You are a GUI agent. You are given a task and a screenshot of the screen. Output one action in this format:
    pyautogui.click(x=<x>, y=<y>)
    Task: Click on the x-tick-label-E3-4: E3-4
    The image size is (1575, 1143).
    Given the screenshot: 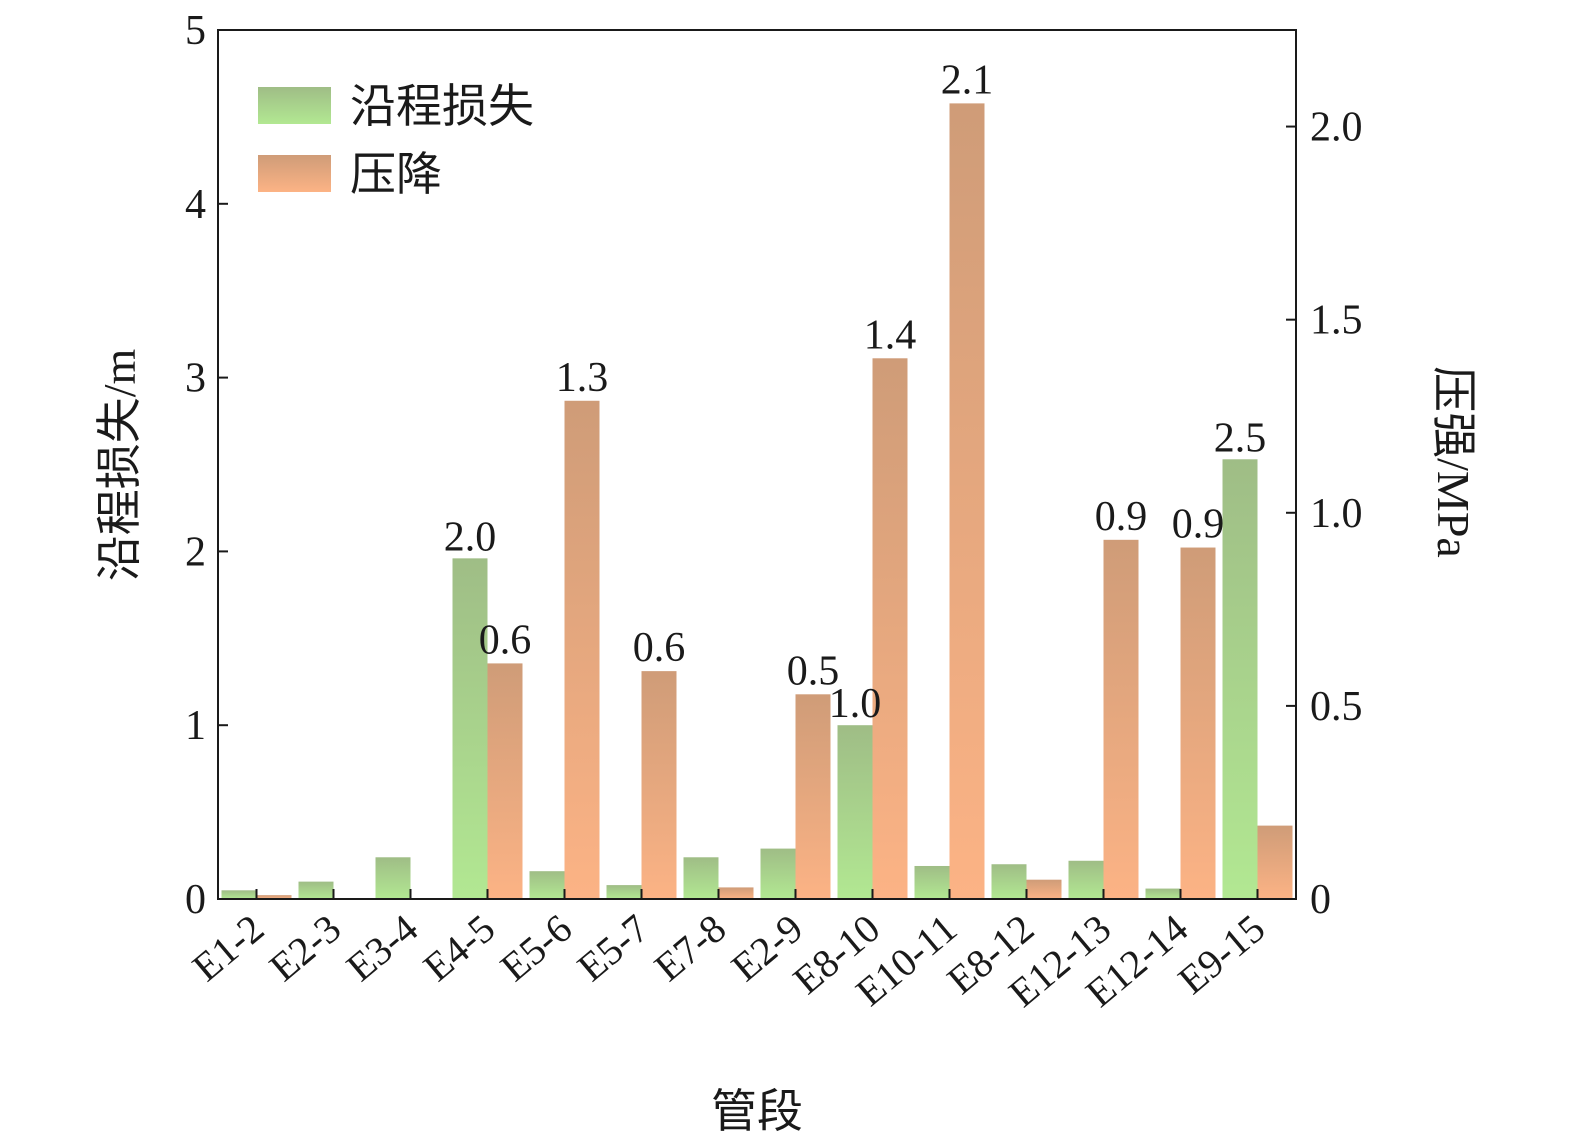 What is the action you would take?
    pyautogui.click(x=382, y=947)
    